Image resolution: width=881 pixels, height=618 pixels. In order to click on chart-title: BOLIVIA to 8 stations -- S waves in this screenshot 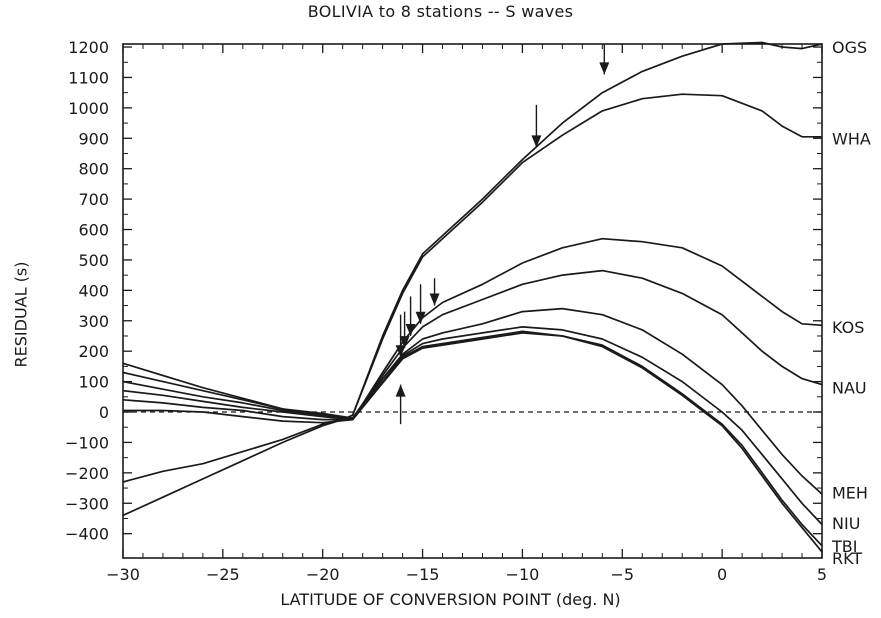, I will do `click(440, 11)`.